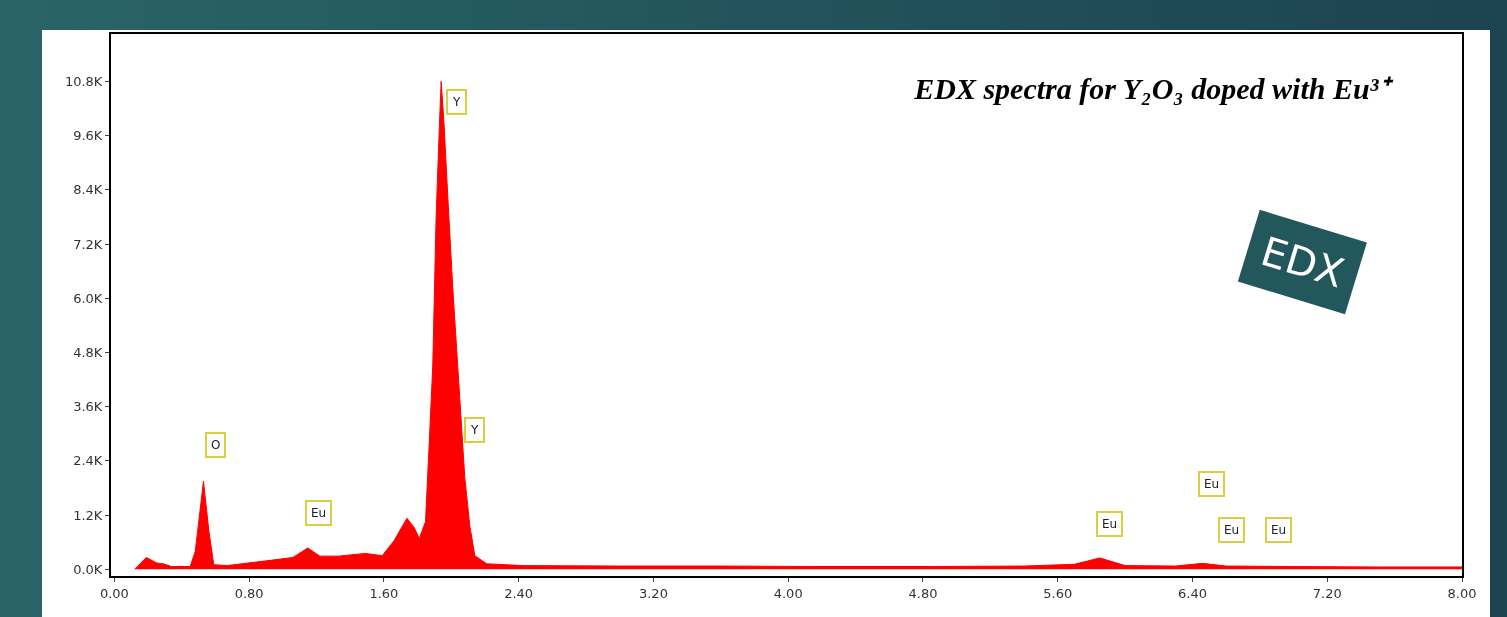 The height and width of the screenshot is (617, 1507). I want to click on y-tick-label: 0.0K, so click(88, 569).